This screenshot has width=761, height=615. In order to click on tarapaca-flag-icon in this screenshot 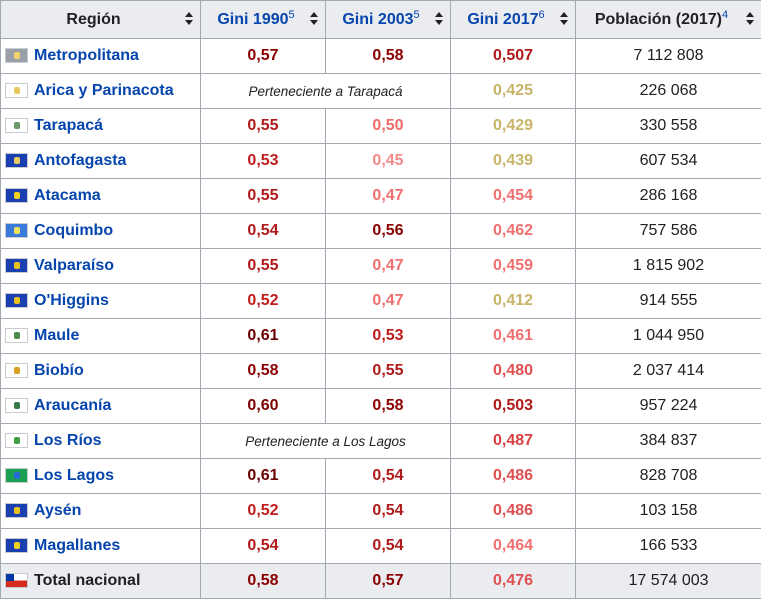, I will do `click(16, 126)`.